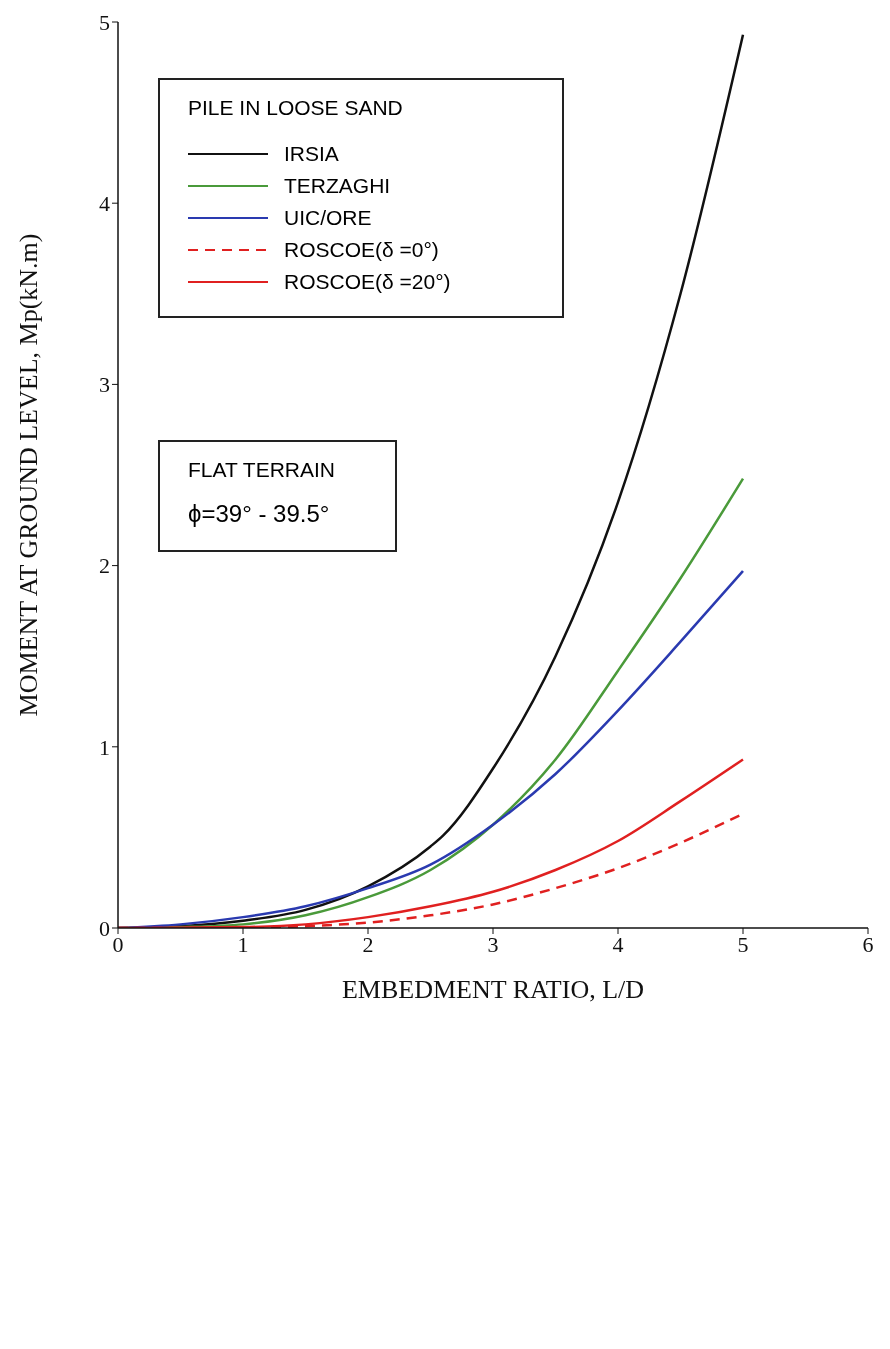 The height and width of the screenshot is (1349, 890). Describe the element at coordinates (311, 154) in the screenshot. I see `legend-label: IRSIA` at that location.